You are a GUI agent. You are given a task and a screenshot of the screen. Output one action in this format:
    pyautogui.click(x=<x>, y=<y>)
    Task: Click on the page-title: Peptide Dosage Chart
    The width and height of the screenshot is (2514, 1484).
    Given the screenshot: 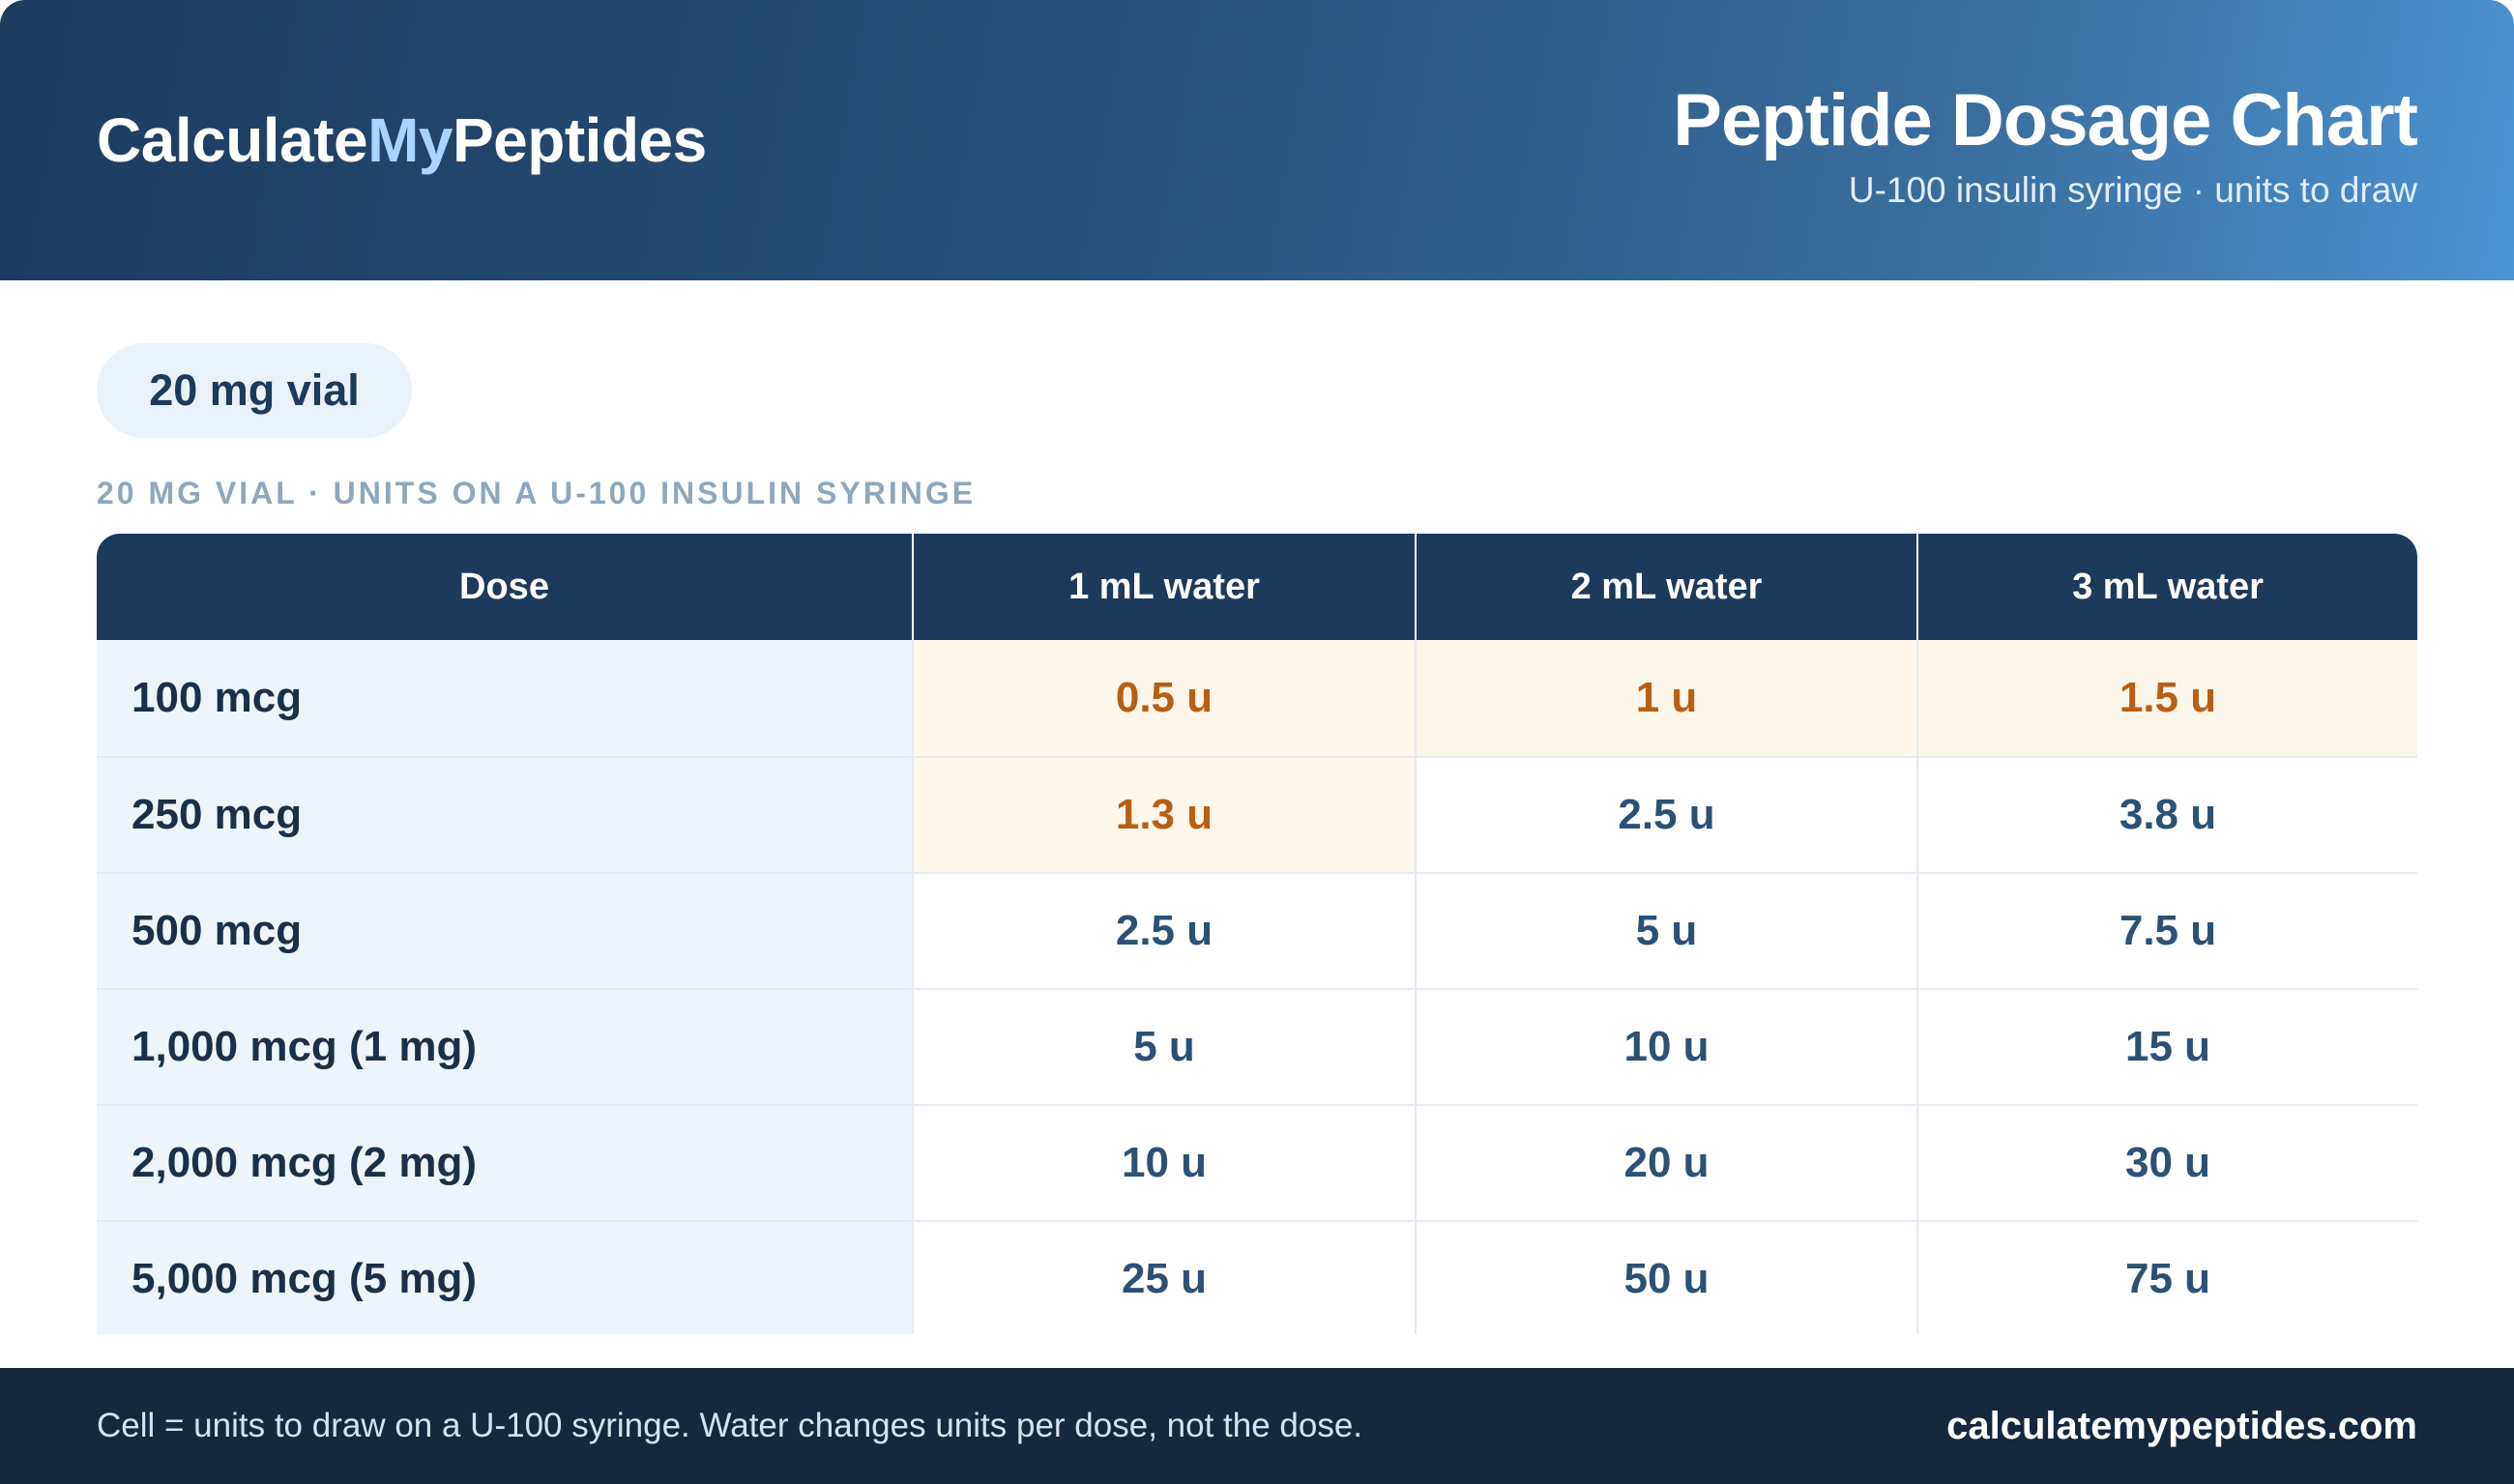 What is the action you would take?
    pyautogui.click(x=2045, y=120)
    